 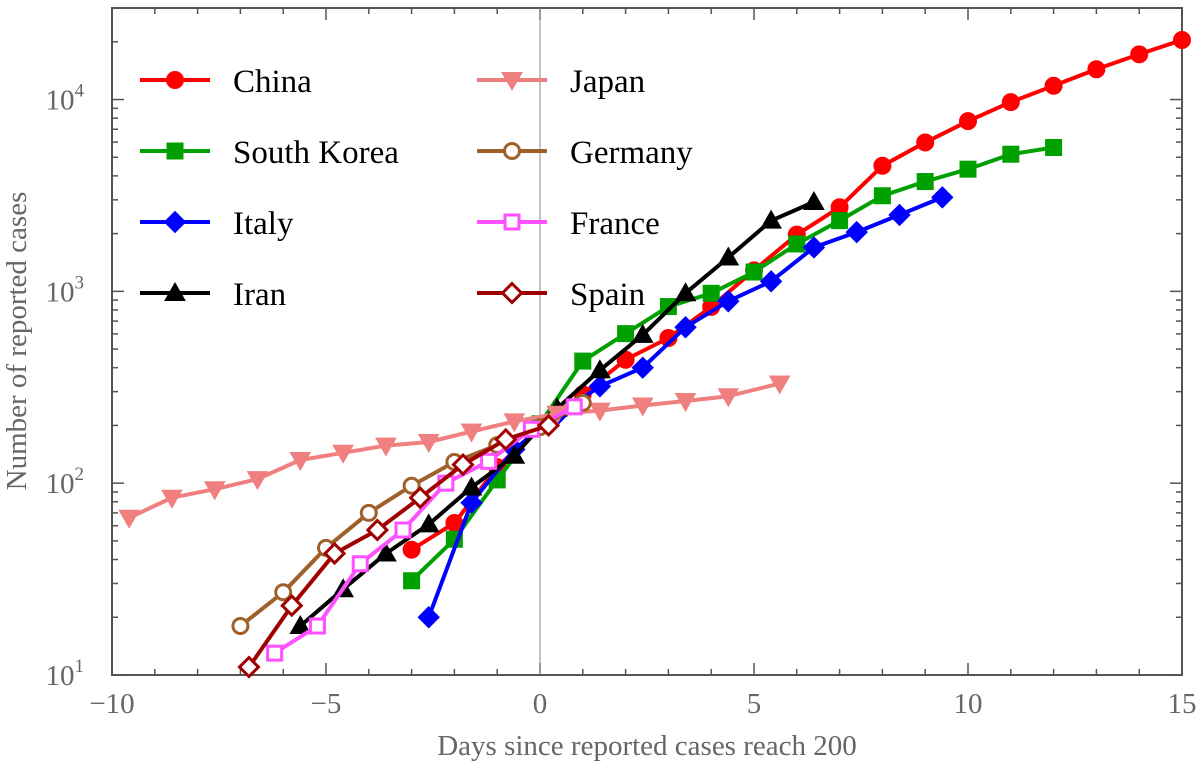 I want to click on x-tick-label: 10, so click(x=968, y=704).